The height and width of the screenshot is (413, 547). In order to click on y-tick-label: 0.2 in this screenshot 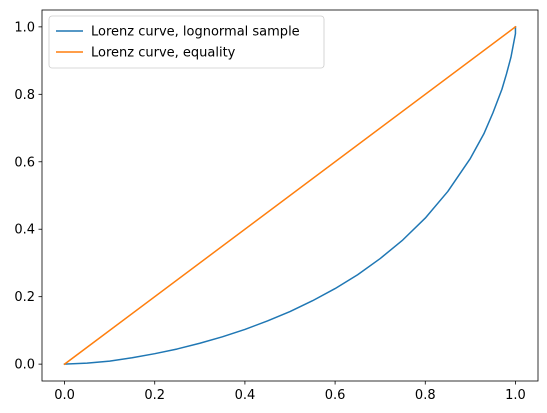, I will do `click(24, 297)`.